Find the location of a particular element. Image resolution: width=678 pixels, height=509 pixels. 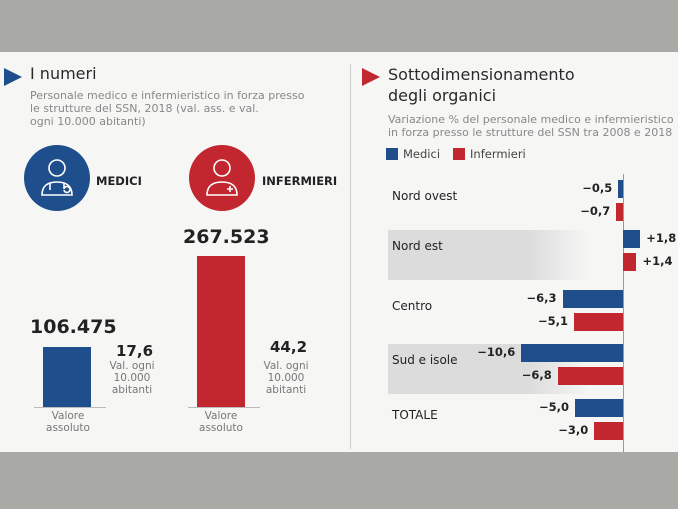

chart-title-1: Sottodimensionamento is located at coordinates (481, 74).